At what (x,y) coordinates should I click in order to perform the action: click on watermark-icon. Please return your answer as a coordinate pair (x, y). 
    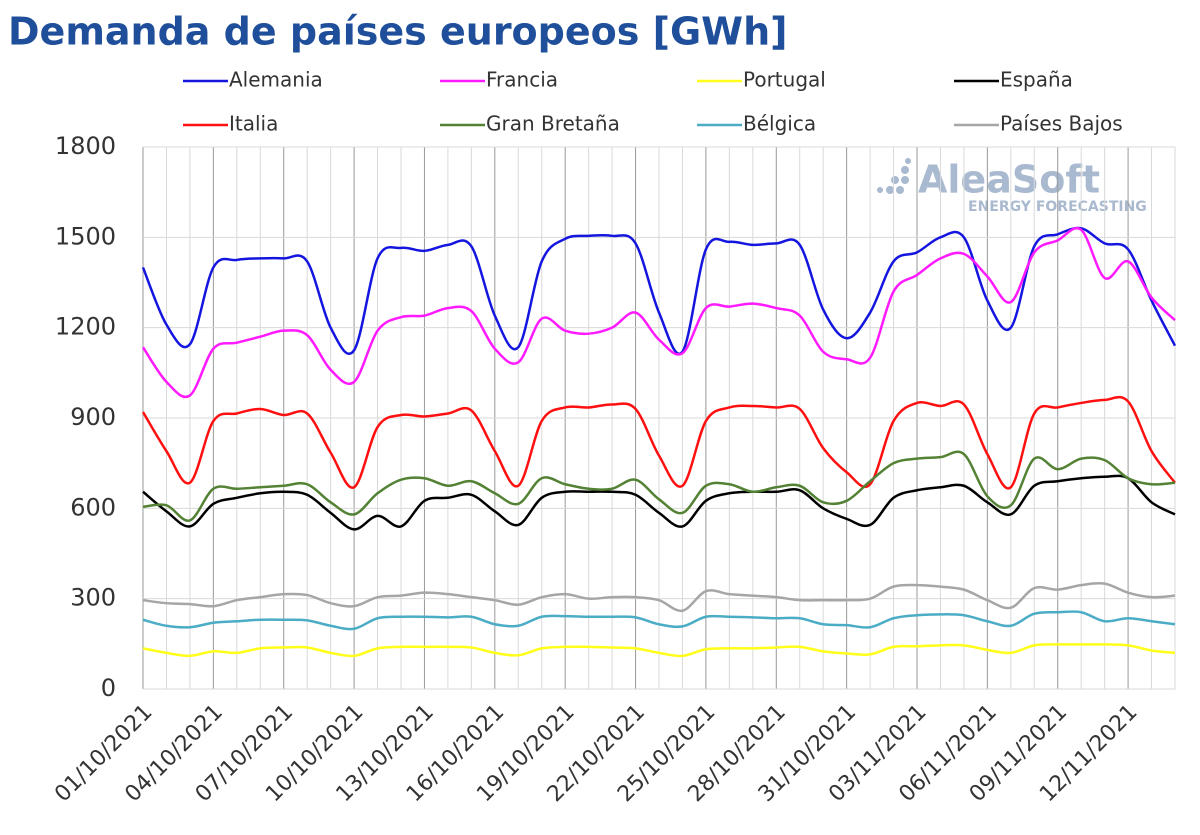
    Looking at the image, I should click on (894, 176).